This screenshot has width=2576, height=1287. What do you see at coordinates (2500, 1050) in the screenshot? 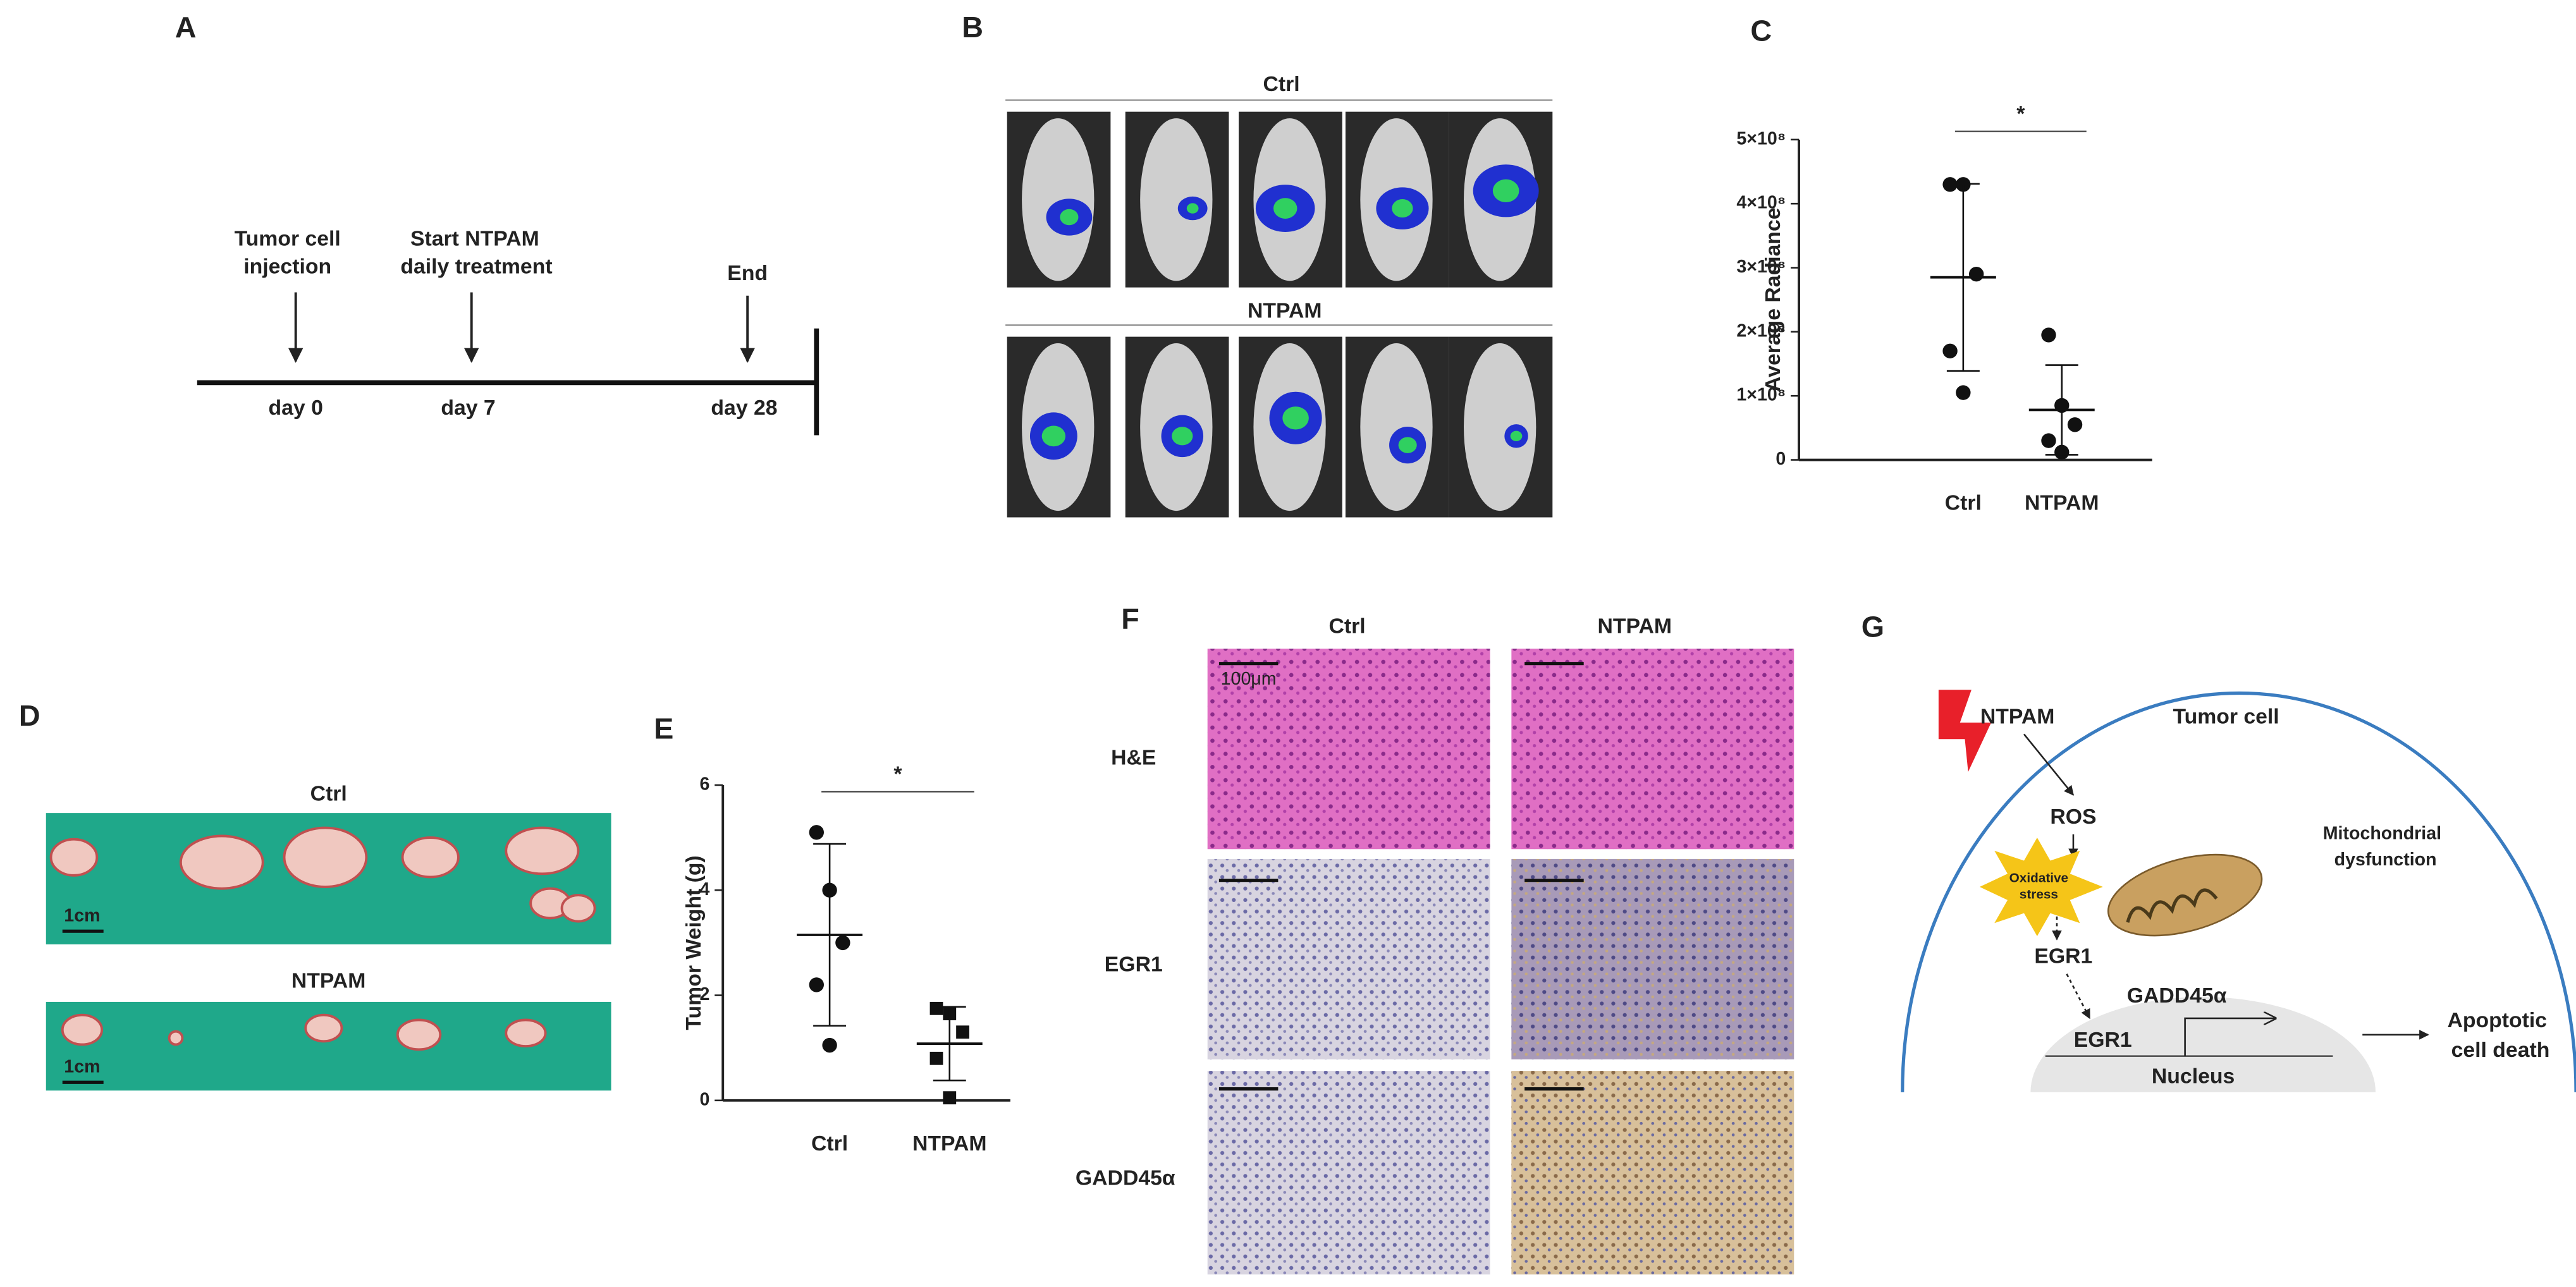
I see `outcome-label: cell death` at bounding box center [2500, 1050].